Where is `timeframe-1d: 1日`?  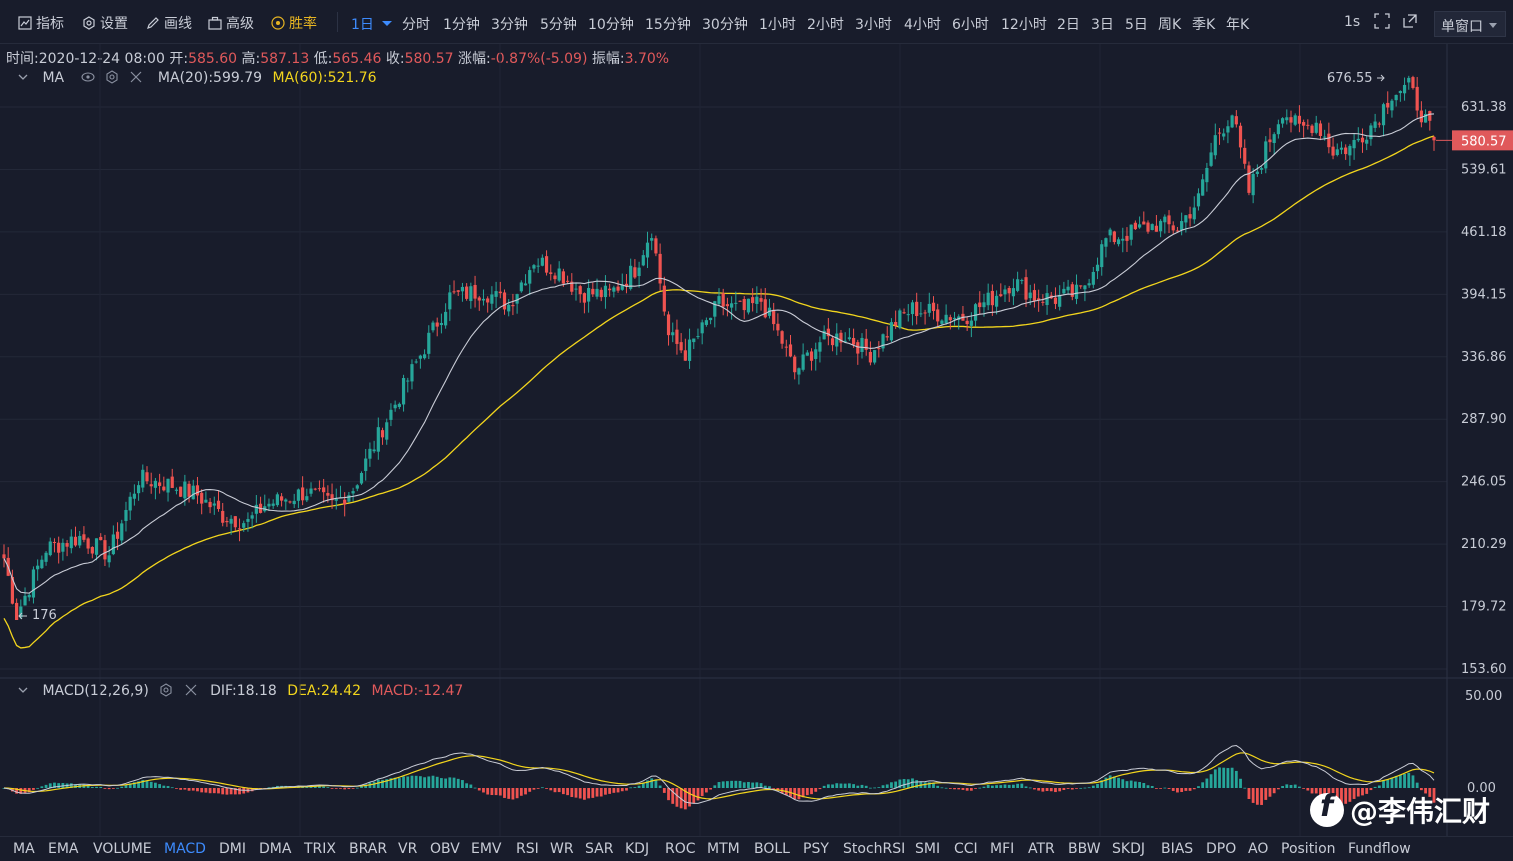
timeframe-1d: 1日 is located at coordinates (362, 25).